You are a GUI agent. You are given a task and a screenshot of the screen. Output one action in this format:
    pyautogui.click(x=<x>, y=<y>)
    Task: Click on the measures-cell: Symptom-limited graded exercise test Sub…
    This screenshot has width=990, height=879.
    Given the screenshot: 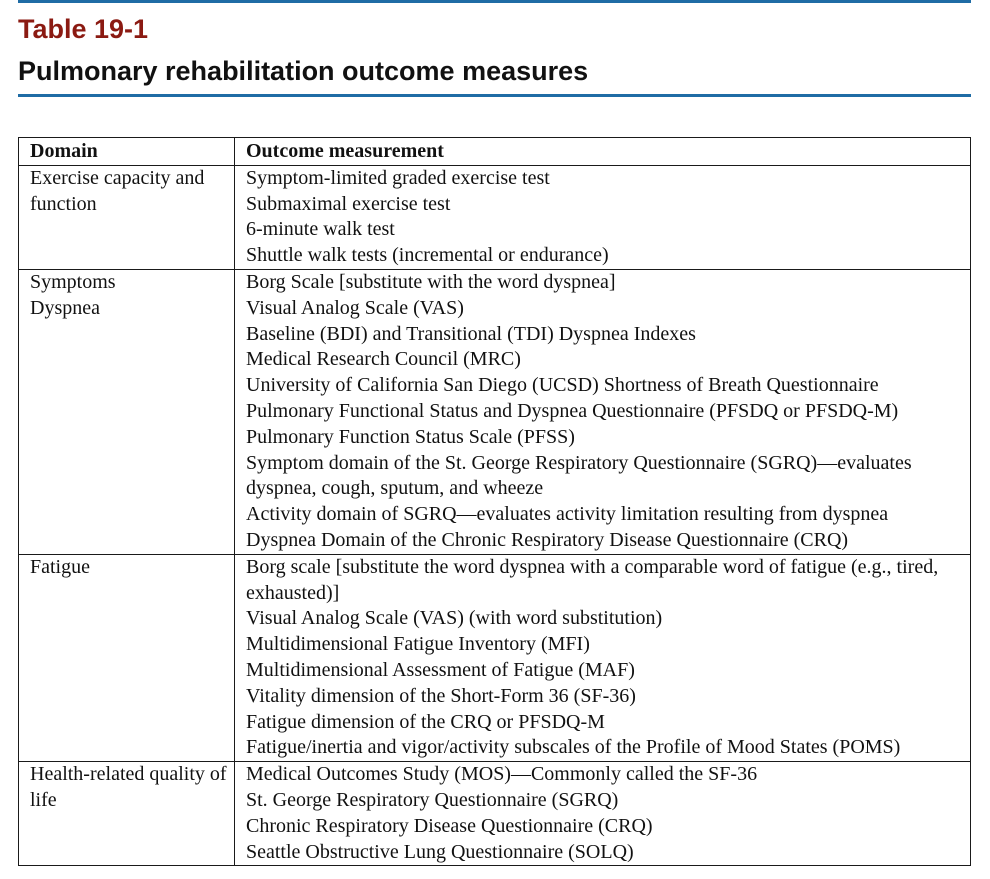 What is the action you would take?
    pyautogui.click(x=602, y=217)
    